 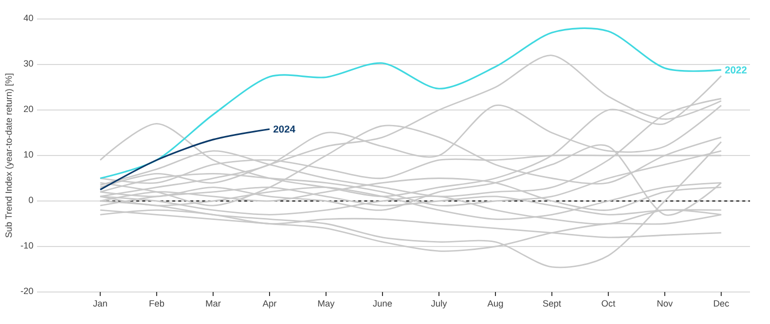 I want to click on x-tick-label: Sept, so click(x=552, y=304).